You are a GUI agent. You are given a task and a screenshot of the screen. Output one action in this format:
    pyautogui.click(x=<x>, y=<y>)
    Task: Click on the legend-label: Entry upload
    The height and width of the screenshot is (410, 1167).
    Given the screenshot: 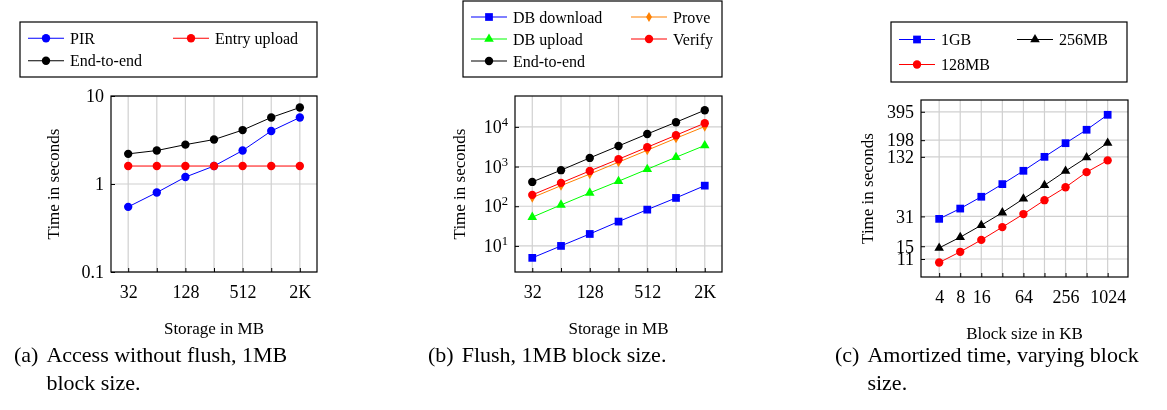 What is the action you would take?
    pyautogui.click(x=257, y=38)
    